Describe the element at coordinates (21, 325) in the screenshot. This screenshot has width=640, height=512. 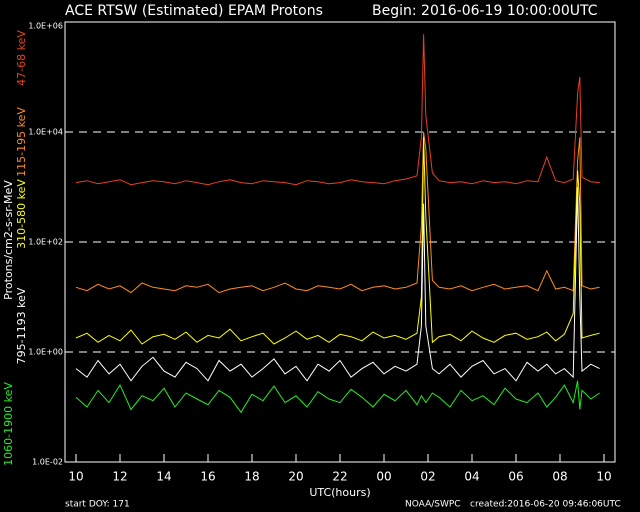
I see `legend-label: 795-1193 keV` at that location.